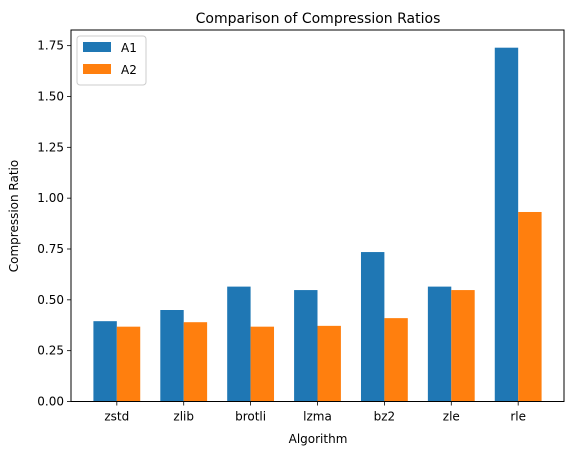 This screenshot has width=576, height=459. I want to click on x-axis-ticks: zstd zlib brotli lzma bz2 zle rle, so click(315, 413).